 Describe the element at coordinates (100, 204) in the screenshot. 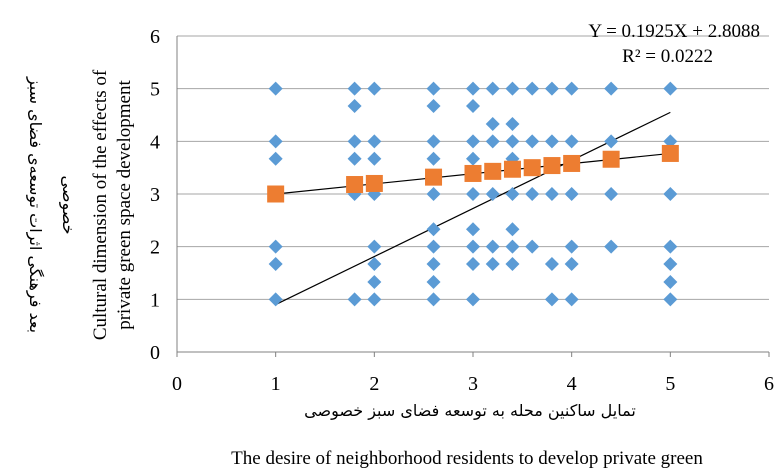

I see `y-axis-label-english-line1: Cultural dimension of the effects of` at that location.